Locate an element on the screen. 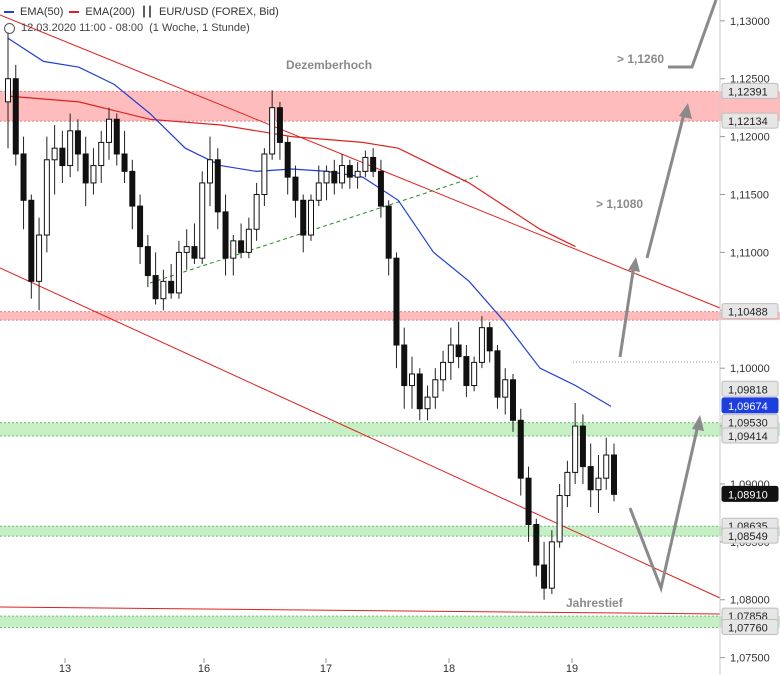 The height and width of the screenshot is (675, 780). y-tick-label: 1,07500 is located at coordinates (750, 659).